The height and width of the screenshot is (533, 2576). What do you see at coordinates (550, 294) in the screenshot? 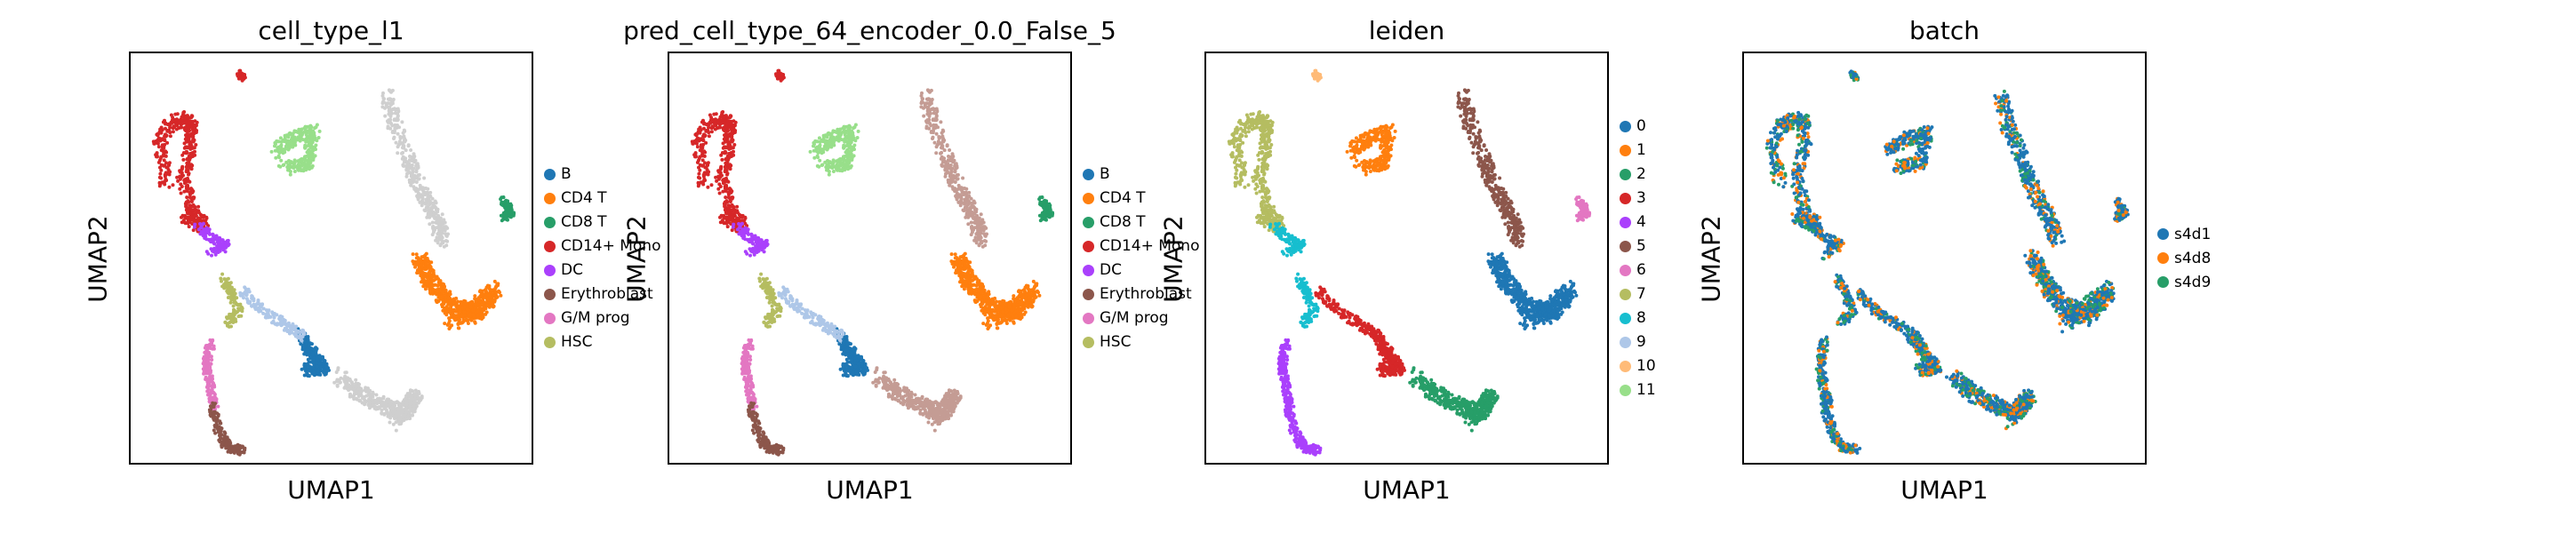
I see `legend-marker` at bounding box center [550, 294].